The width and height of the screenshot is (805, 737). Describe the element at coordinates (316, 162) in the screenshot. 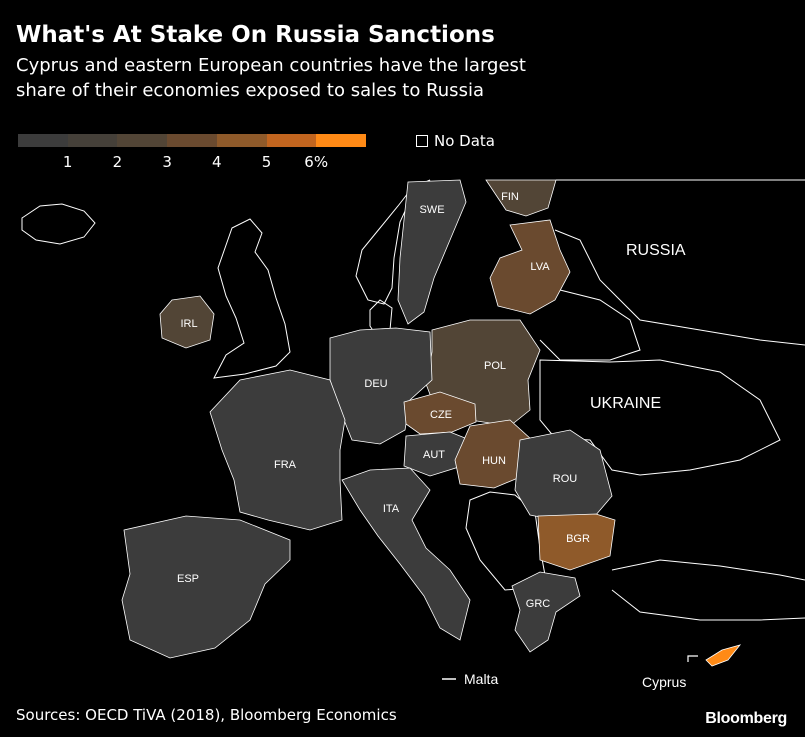

I see `legend-tick: 6%` at that location.